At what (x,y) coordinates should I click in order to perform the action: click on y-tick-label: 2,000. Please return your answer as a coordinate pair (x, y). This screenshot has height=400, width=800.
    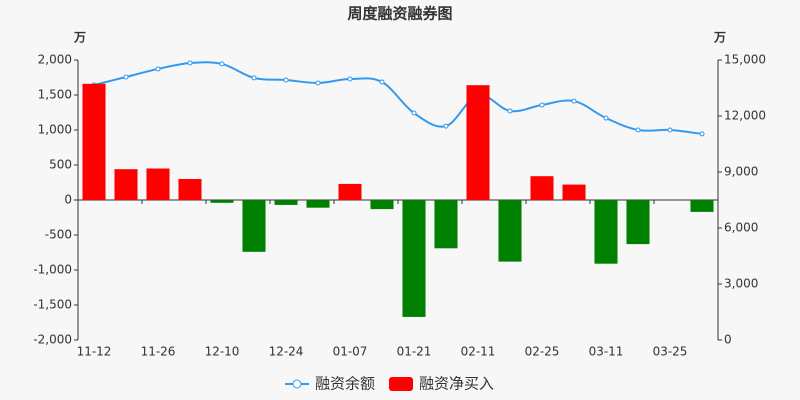
    Looking at the image, I should click on (55, 60).